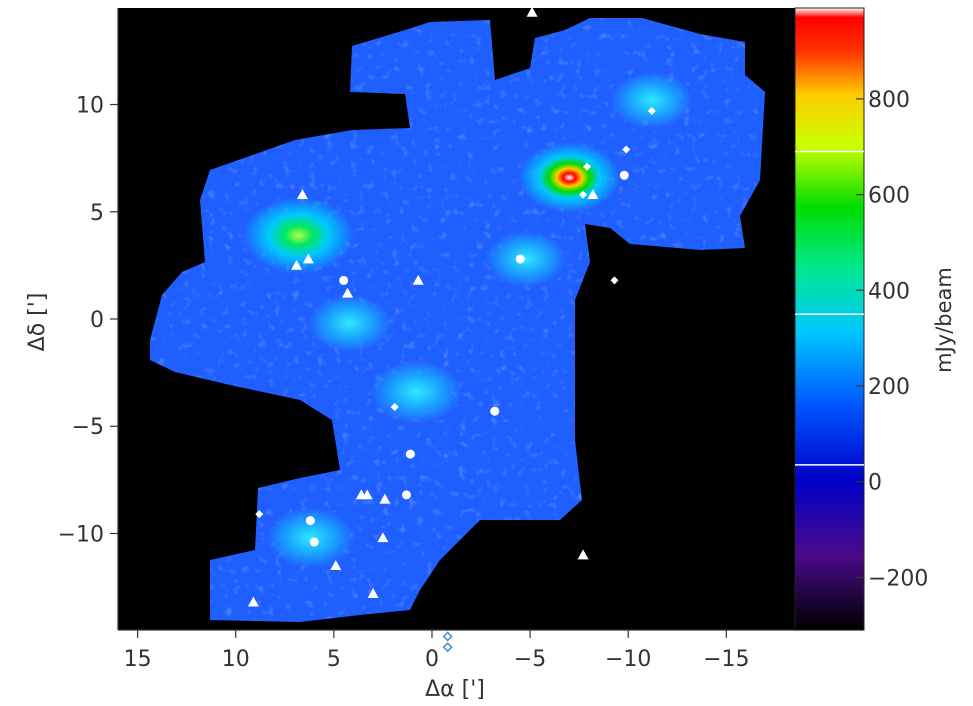  I want to click on colorbar, so click(829, 319).